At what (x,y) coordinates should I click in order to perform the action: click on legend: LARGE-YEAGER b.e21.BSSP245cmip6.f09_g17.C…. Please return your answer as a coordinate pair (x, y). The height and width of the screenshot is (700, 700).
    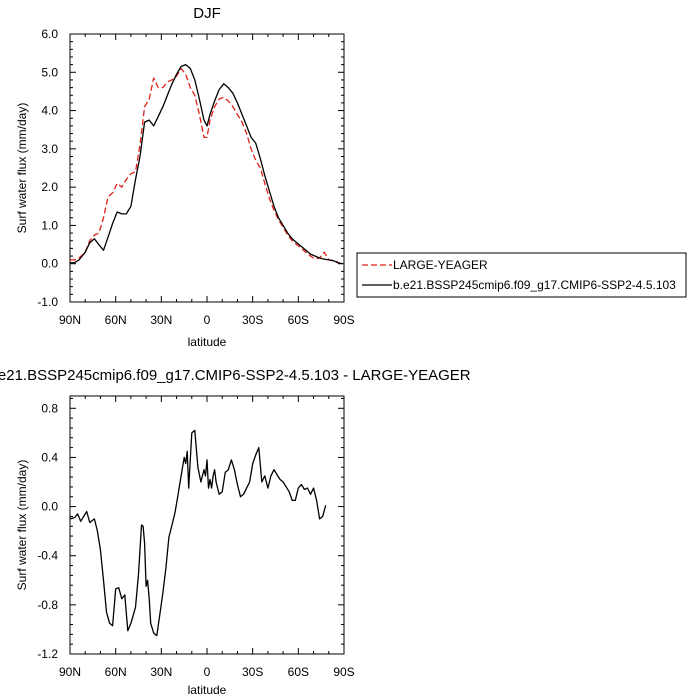
    Looking at the image, I should click on (521, 275).